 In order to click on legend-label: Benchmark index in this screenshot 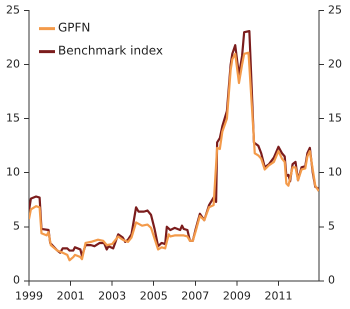, I will do `click(110, 51)`.